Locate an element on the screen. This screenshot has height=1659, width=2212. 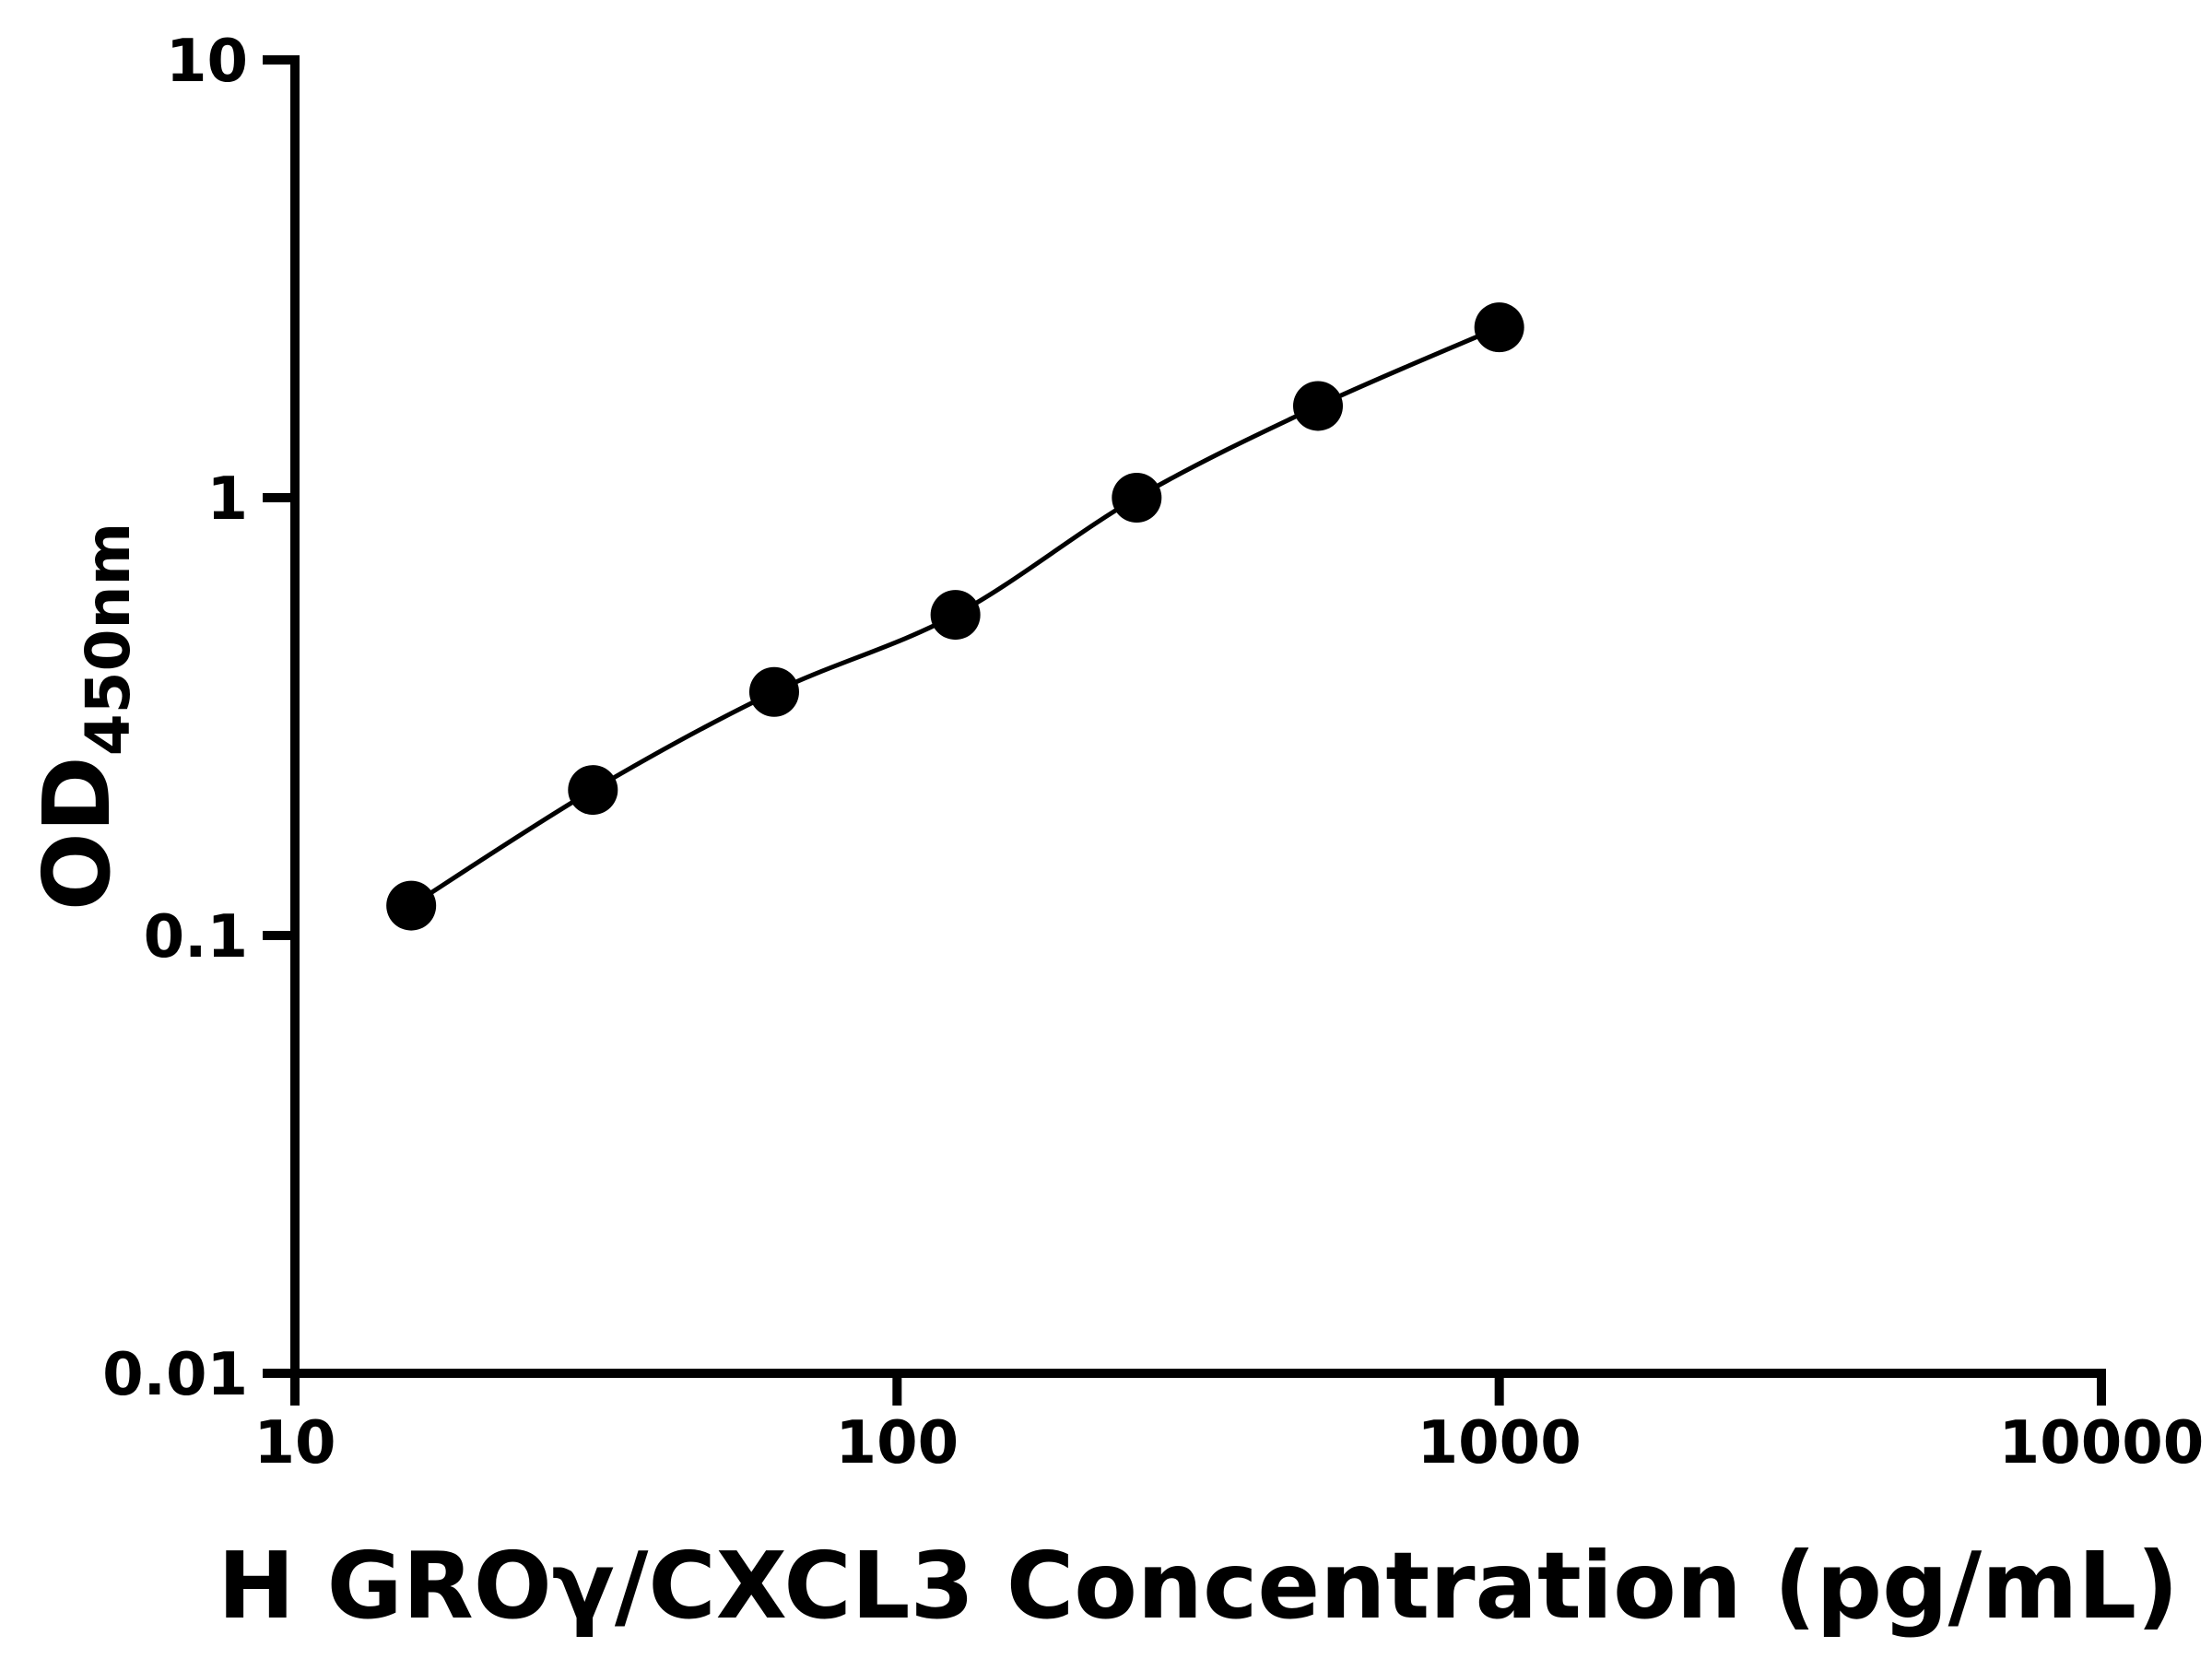
y-axis-title: OD450nm is located at coordinates (83, 717).